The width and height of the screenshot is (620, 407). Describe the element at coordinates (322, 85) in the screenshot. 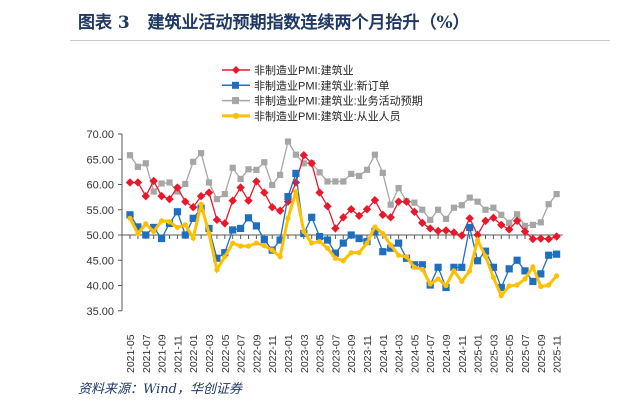

I see `legend-label: 非制造业PMI:建筑业:新订单` at that location.